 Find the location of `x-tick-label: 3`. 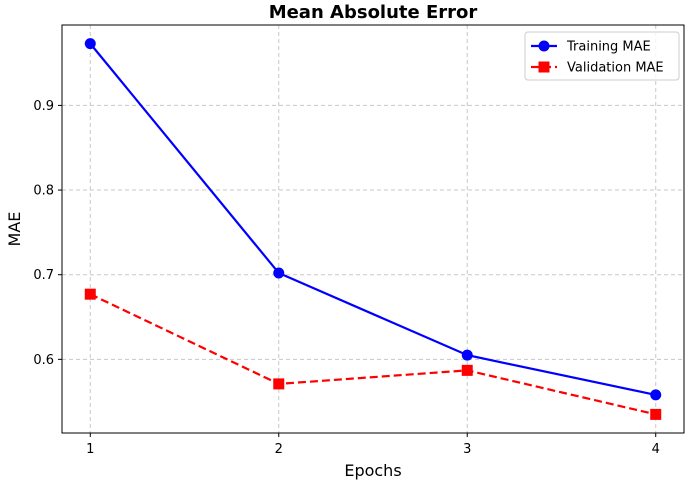

x-tick-label: 3 is located at coordinates (467, 449).